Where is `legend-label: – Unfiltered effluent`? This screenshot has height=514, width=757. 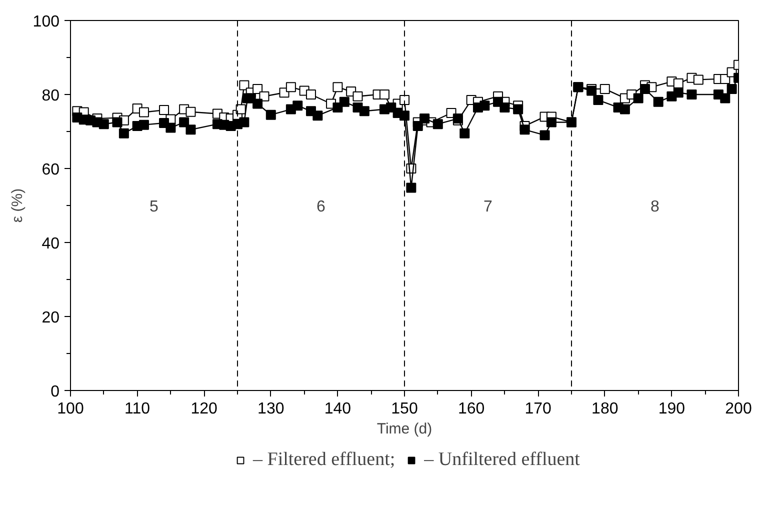 legend-label: – Unfiltered effluent is located at coordinates (502, 460).